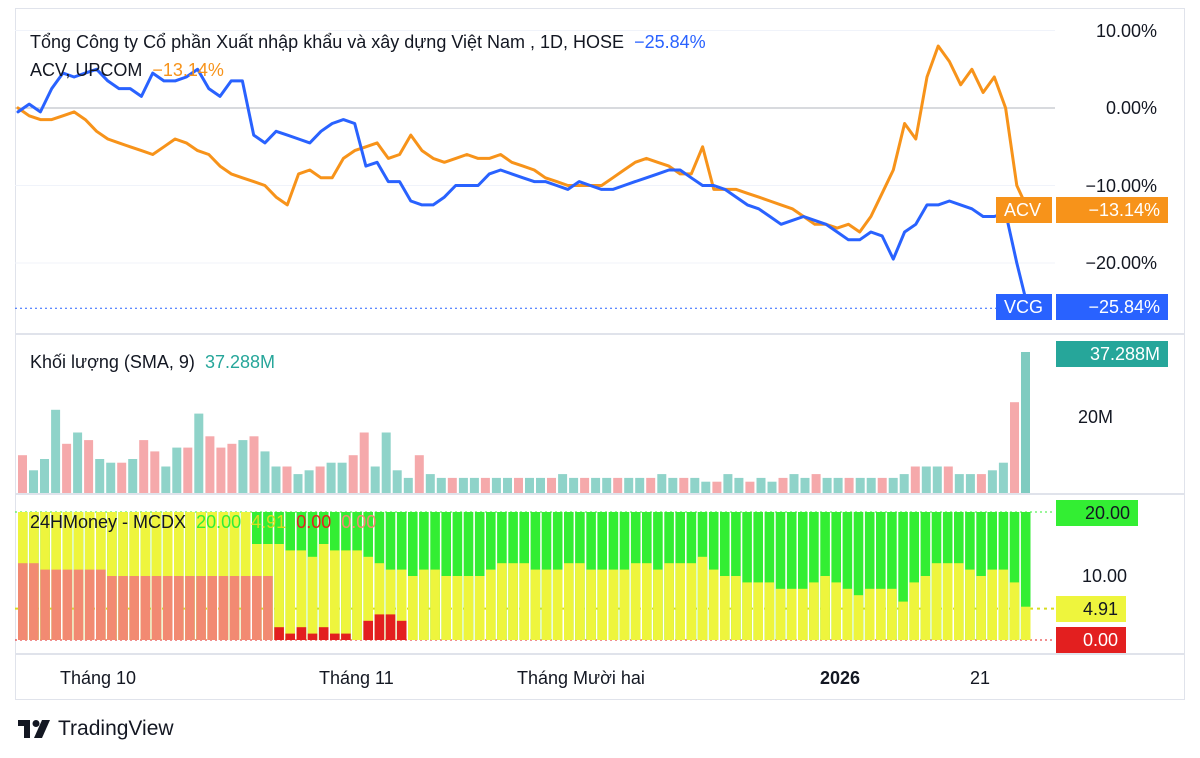 Image resolution: width=1200 pixels, height=758 pixels. I want to click on price-axis-label: 0.00%, so click(1131, 108).